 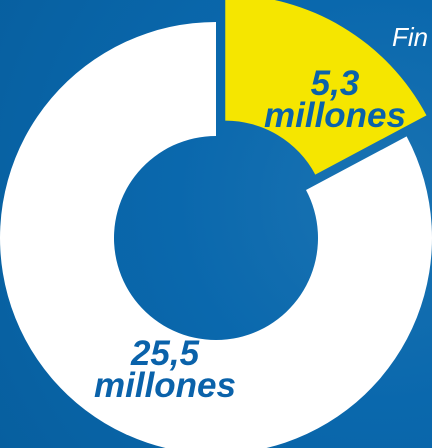 What do you see at coordinates (335, 99) in the screenshot?
I see `value-label: 5,3 millones` at bounding box center [335, 99].